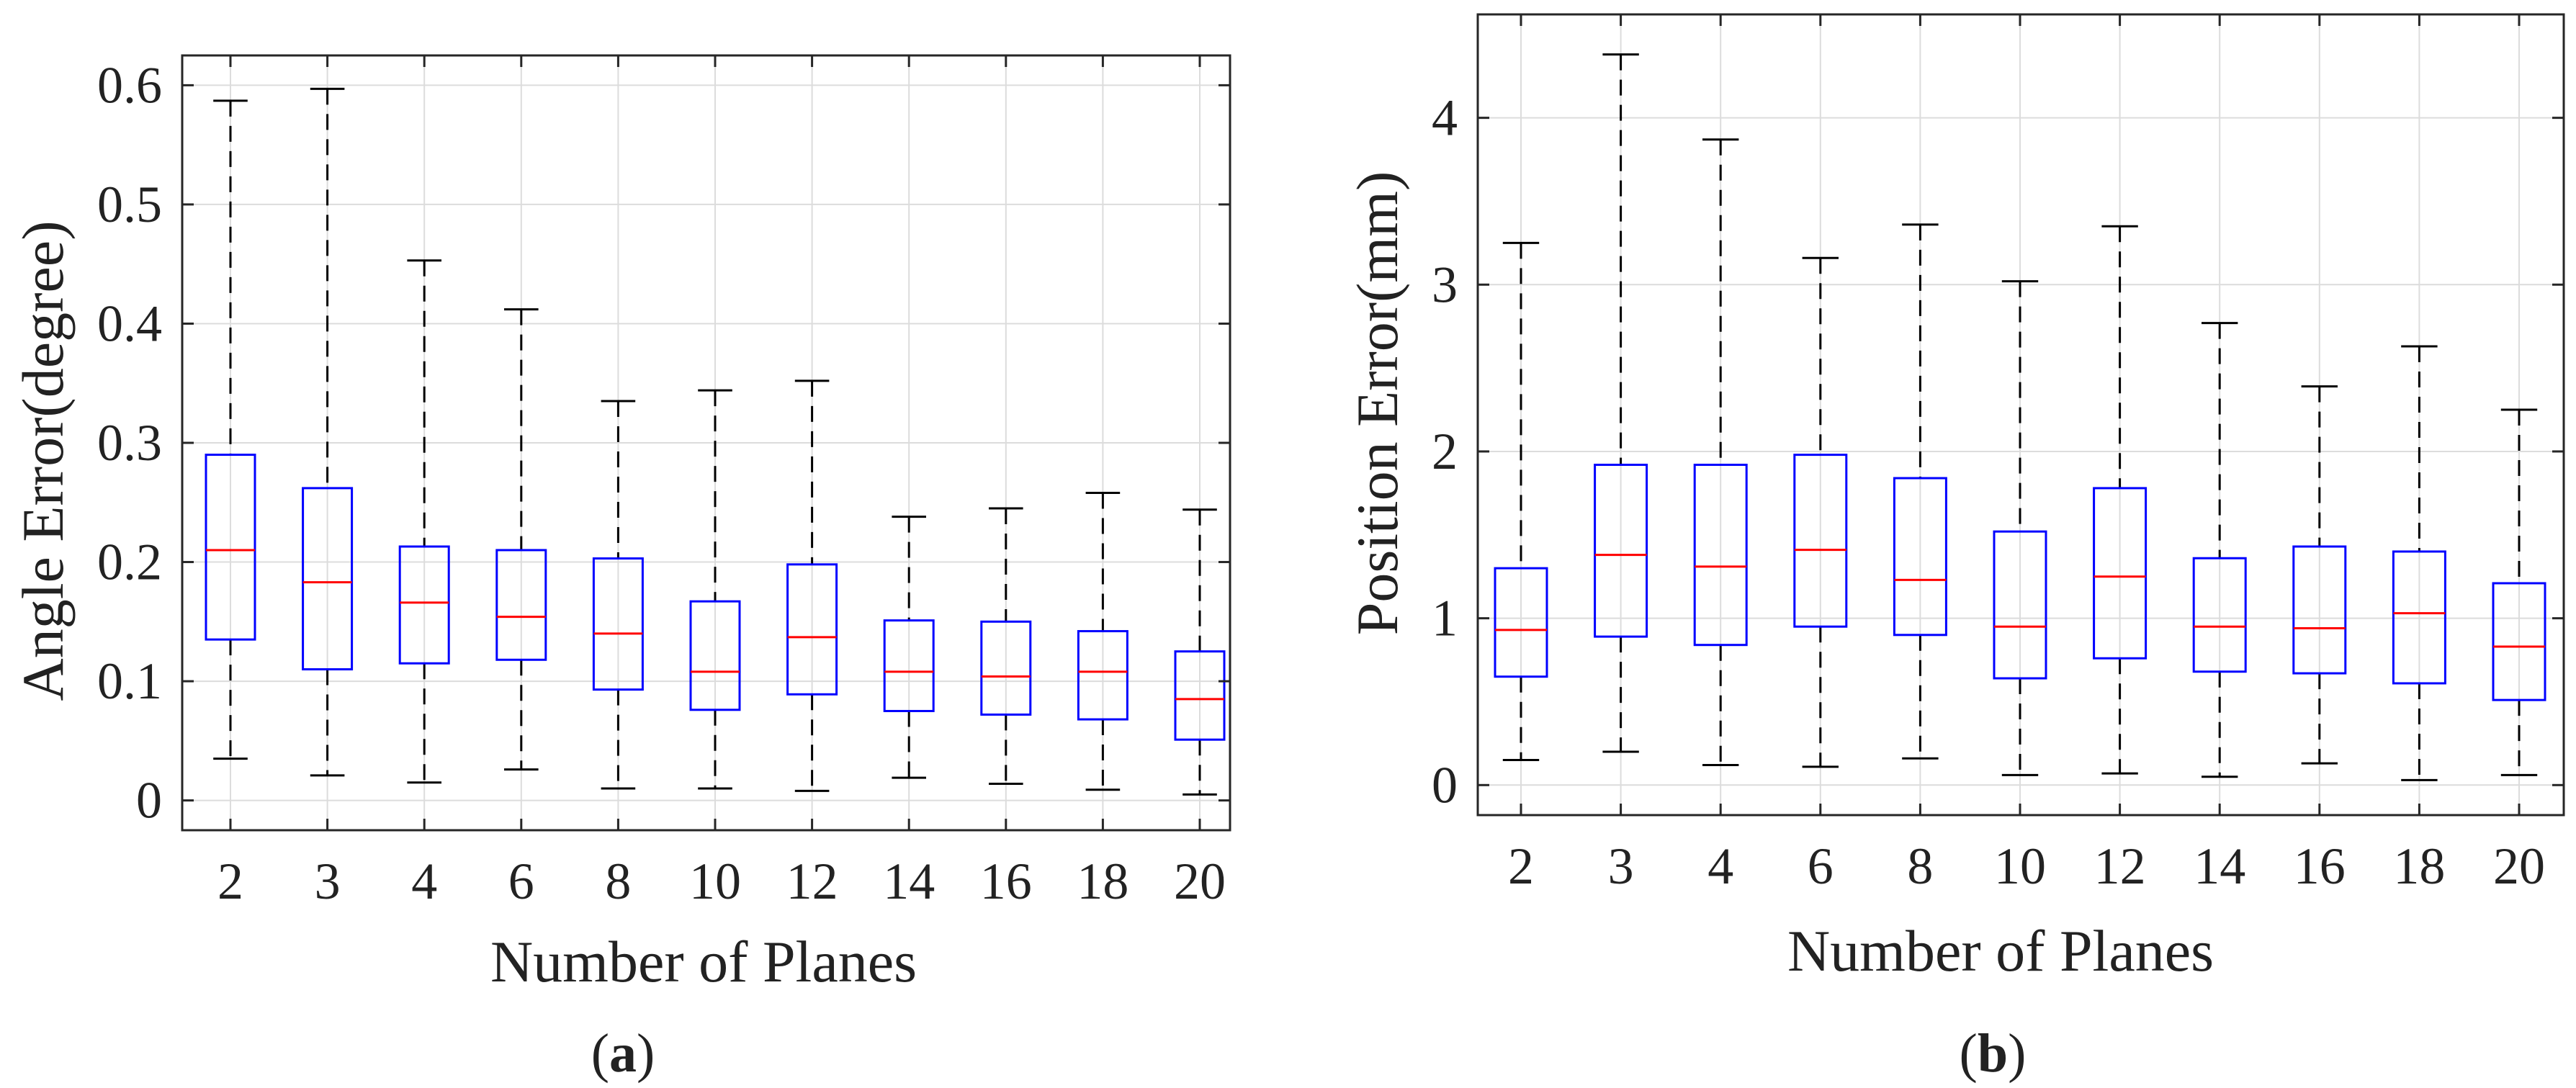  I want to click on caption-a: (a), so click(623, 1053).